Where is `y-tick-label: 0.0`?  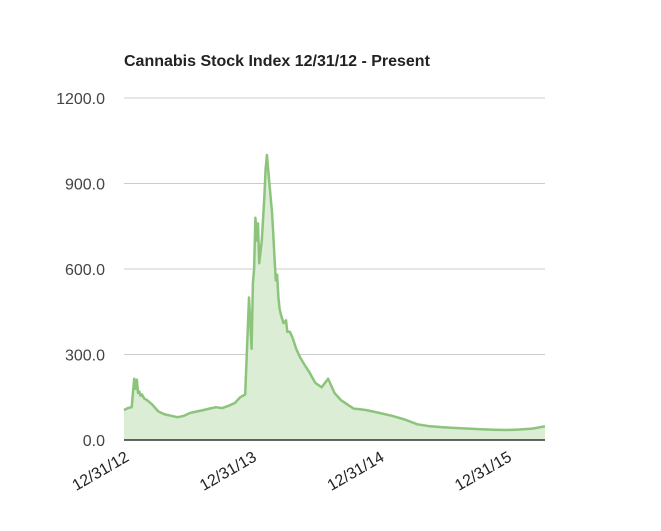 y-tick-label: 0.0 is located at coordinates (94, 441).